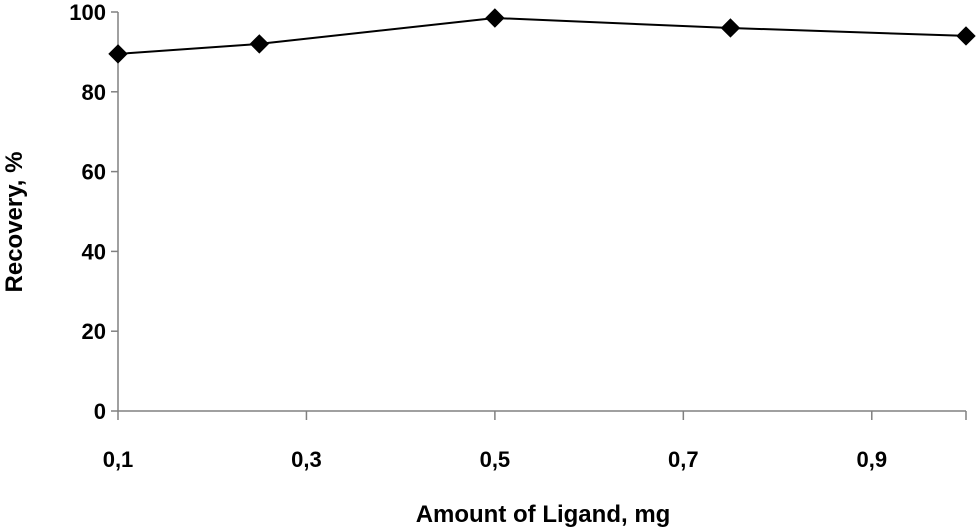  What do you see at coordinates (94, 92) in the screenshot?
I see `y-tick-label: 80` at bounding box center [94, 92].